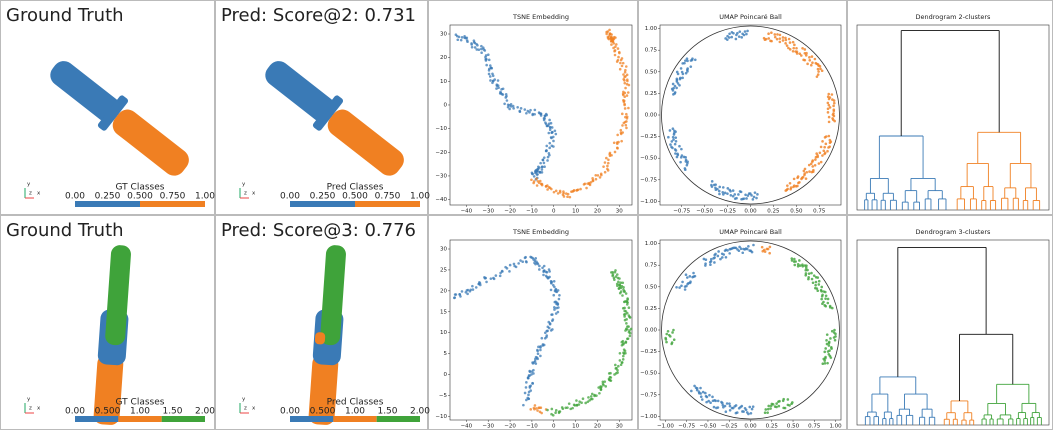 The width and height of the screenshot is (1053, 430). I want to click on tsne-points, so click(542, 113).